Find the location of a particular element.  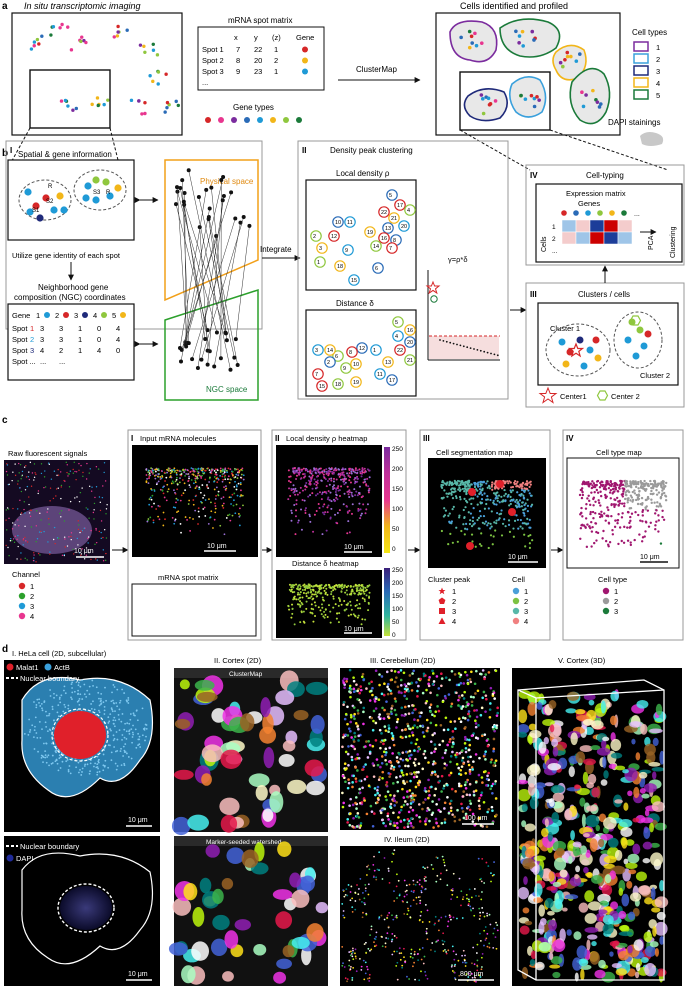

spot is located at coordinates (37, 39).